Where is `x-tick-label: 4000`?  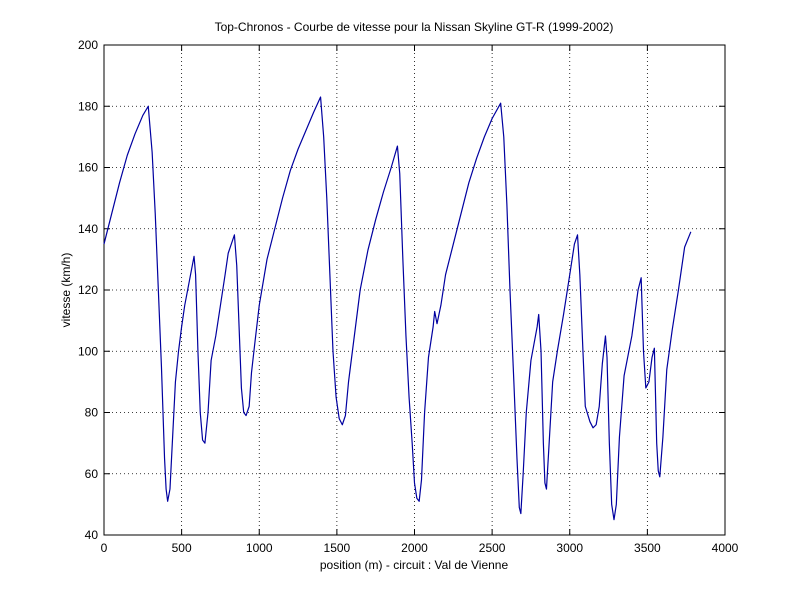 x-tick-label: 4000 is located at coordinates (725, 548).